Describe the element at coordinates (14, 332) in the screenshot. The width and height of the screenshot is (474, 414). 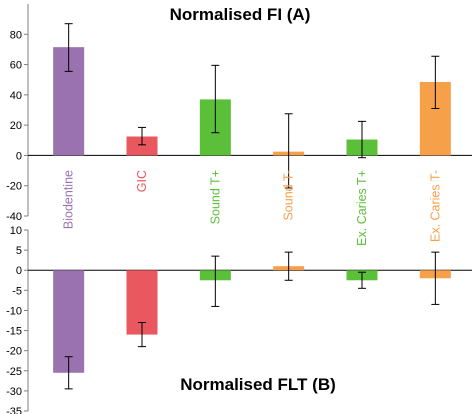
I see `b-y-tick-label: -15` at that location.